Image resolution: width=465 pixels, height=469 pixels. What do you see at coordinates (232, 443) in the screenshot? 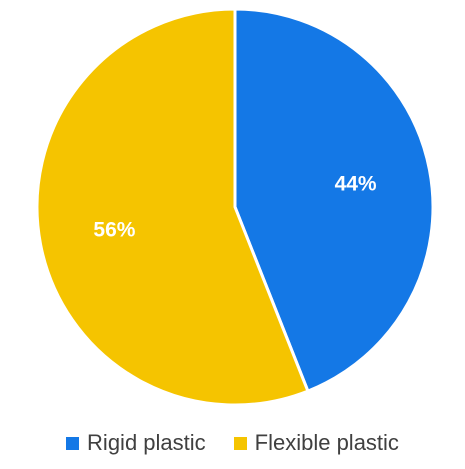
I see `legend: Rigid plastic Flexible plastic` at bounding box center [232, 443].